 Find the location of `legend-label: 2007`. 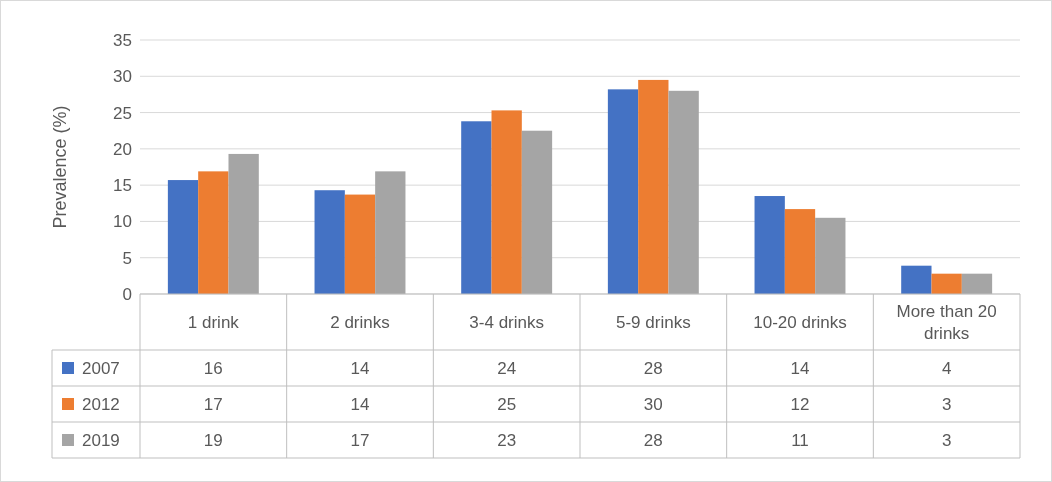

legend-label: 2007 is located at coordinates (101, 368).